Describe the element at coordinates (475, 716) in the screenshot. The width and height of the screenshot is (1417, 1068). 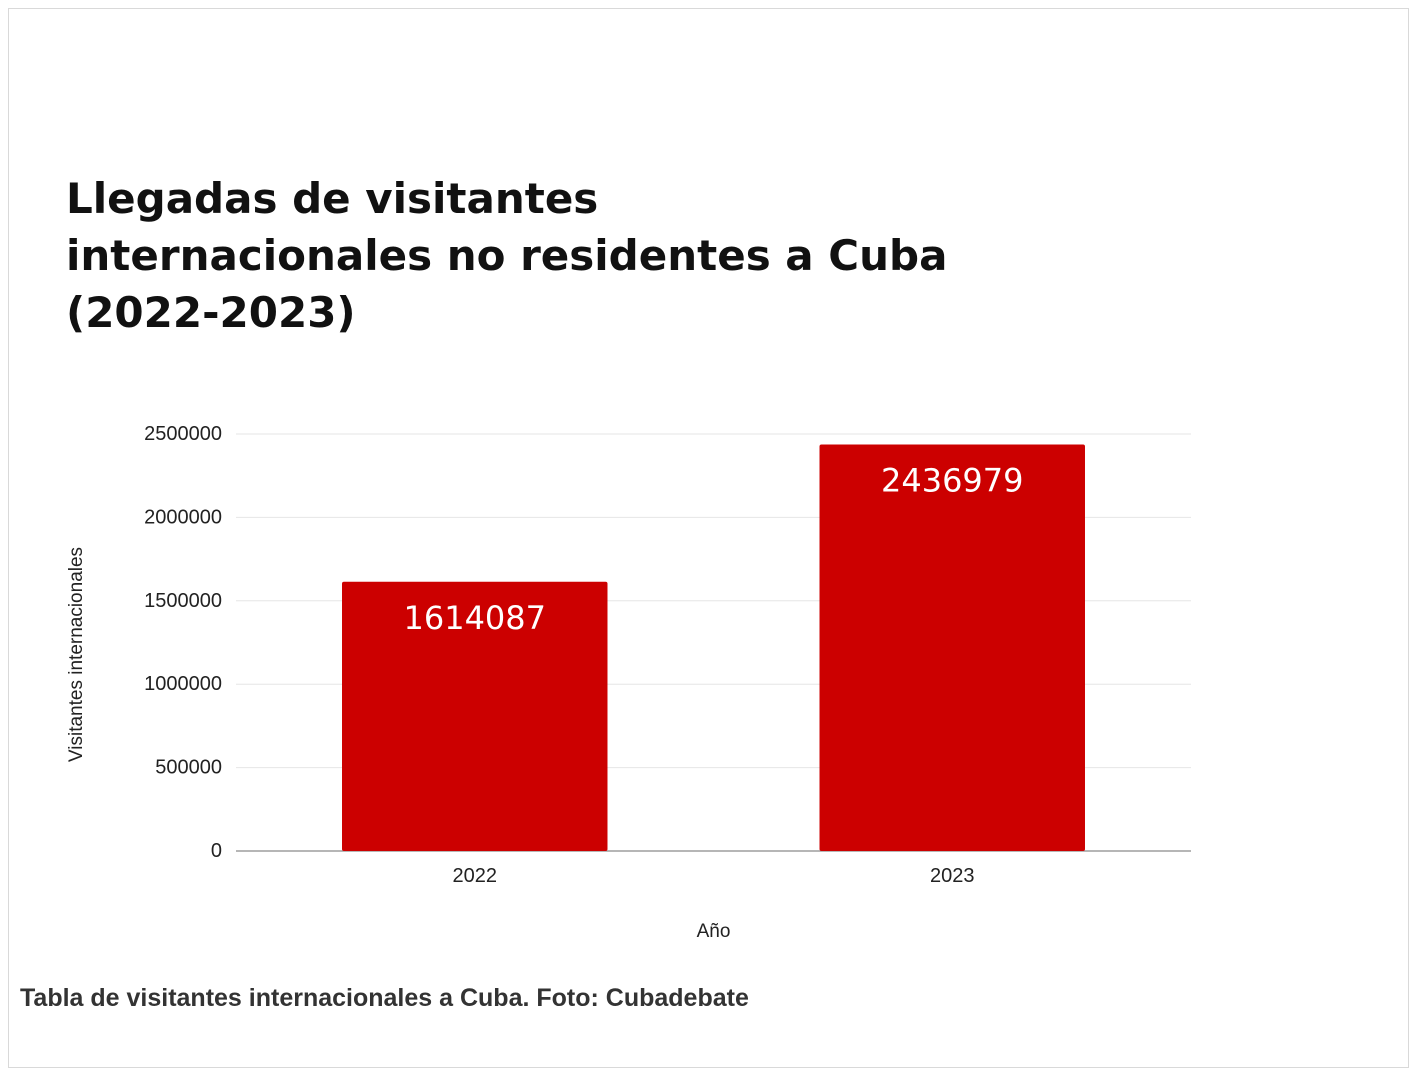
I see `bar-2022` at that location.